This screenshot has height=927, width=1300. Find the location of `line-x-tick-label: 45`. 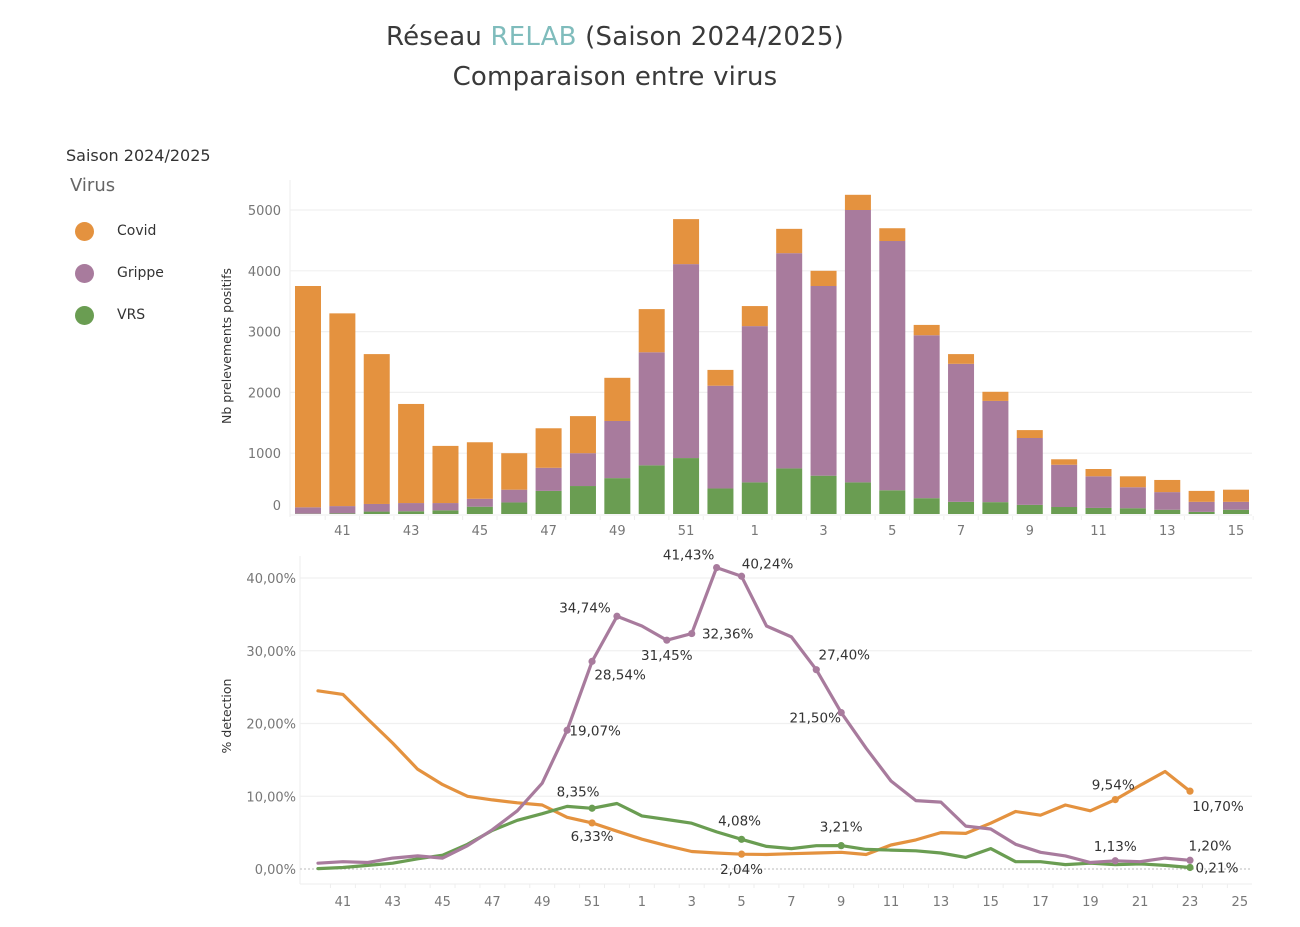

line-x-tick-label: 45 is located at coordinates (442, 902).